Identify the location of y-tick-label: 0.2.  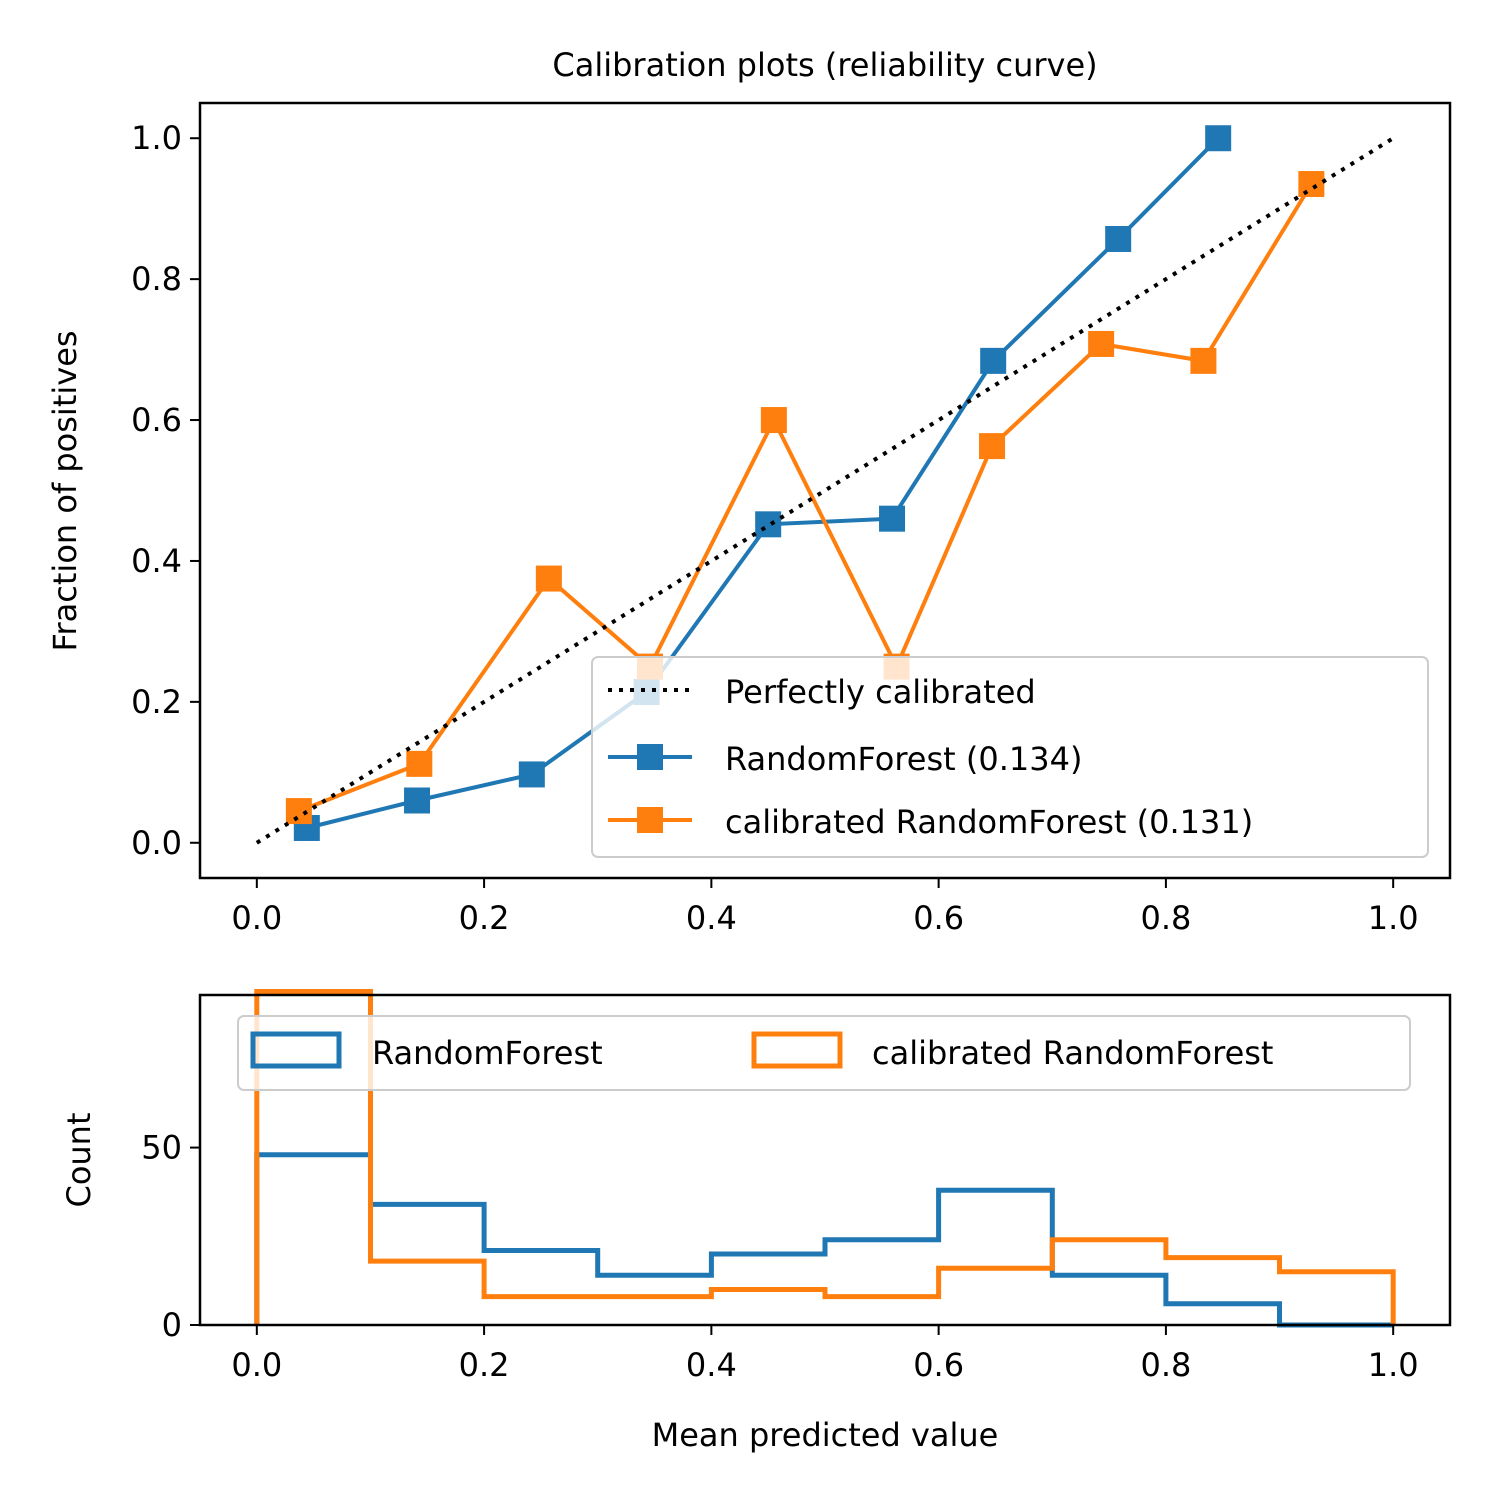
(156, 702).